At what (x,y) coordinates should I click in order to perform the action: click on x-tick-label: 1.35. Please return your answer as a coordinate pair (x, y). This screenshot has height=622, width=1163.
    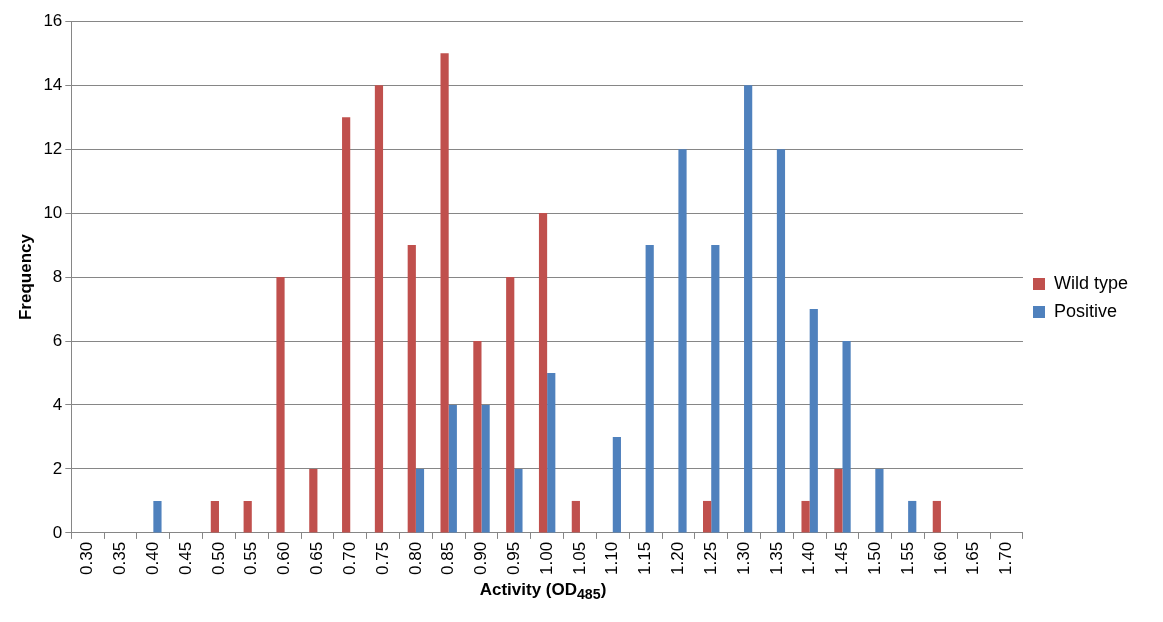
    Looking at the image, I should click on (776, 558).